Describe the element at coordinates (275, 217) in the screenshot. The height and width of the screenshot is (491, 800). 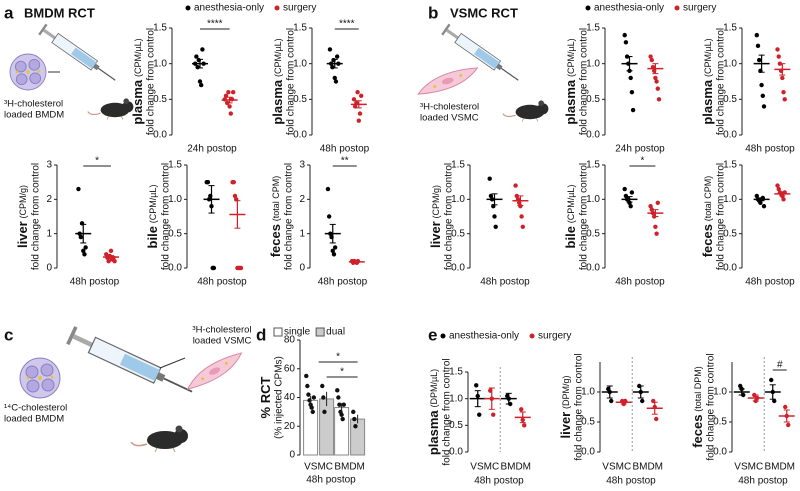
I see `y-label: feces (total CPM)` at that location.